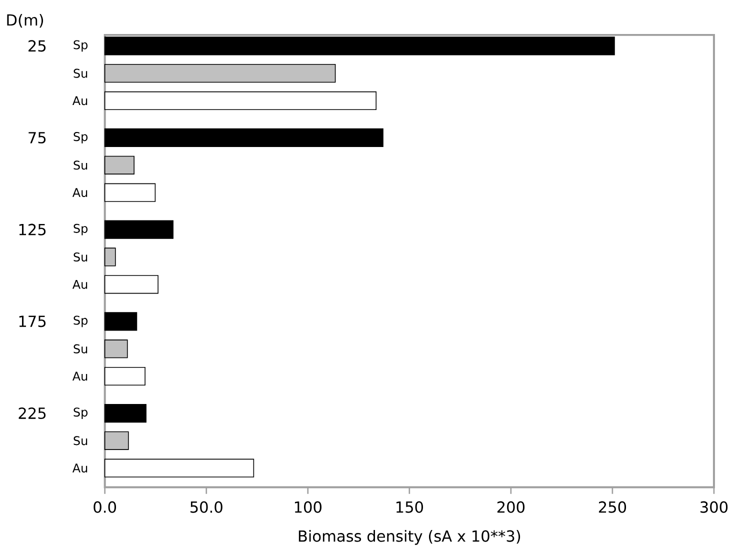  What do you see at coordinates (714, 507) in the screenshot?
I see `x-tick-label: 300` at bounding box center [714, 507].